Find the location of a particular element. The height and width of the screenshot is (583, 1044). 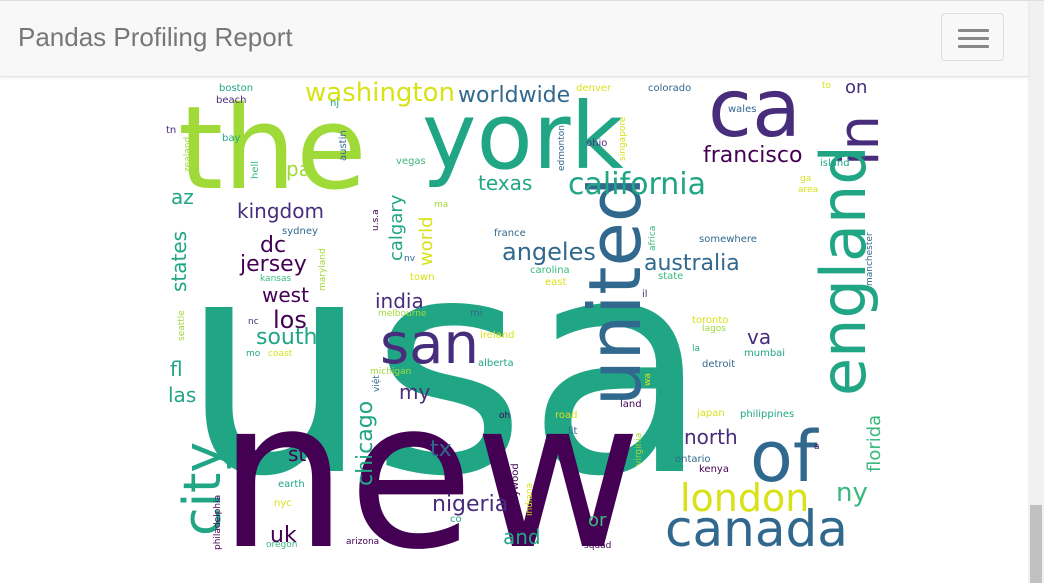

word-cloud-word: la is located at coordinates (696, 349).